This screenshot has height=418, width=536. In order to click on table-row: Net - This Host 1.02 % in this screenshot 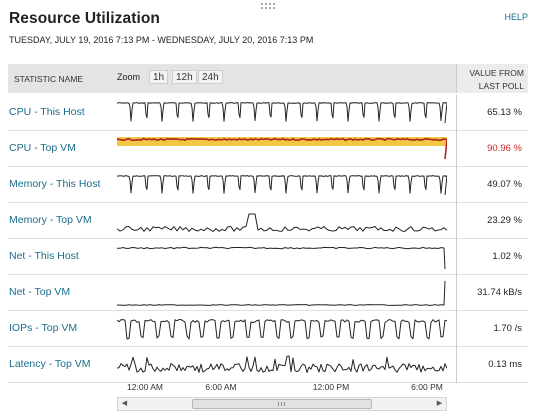, I will do `click(268, 257)`.